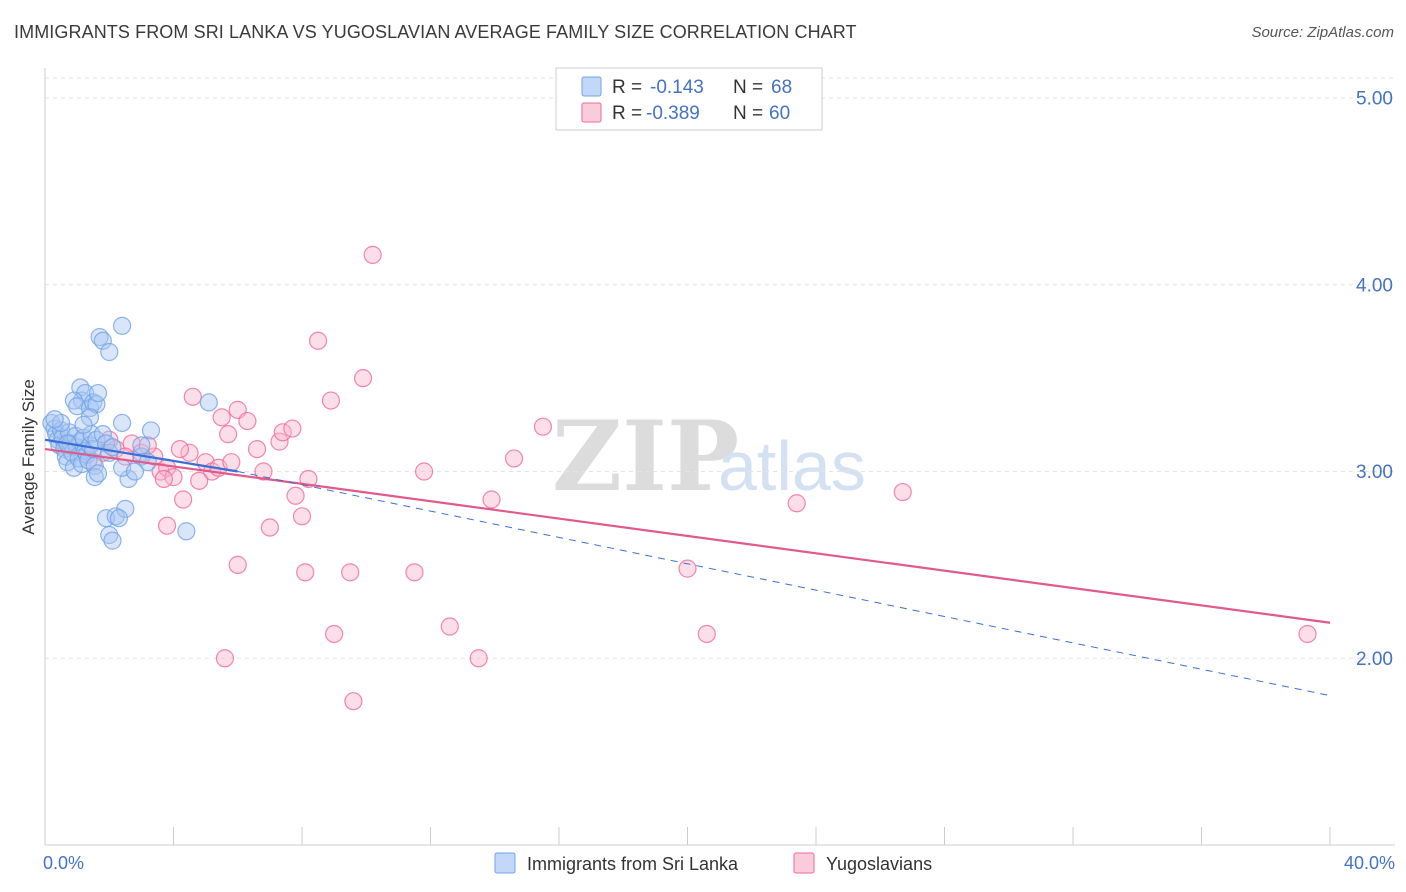 This screenshot has height=892, width=1406. What do you see at coordinates (804, 863) in the screenshot?
I see `legend-item-yugoslavians-swatch` at bounding box center [804, 863].